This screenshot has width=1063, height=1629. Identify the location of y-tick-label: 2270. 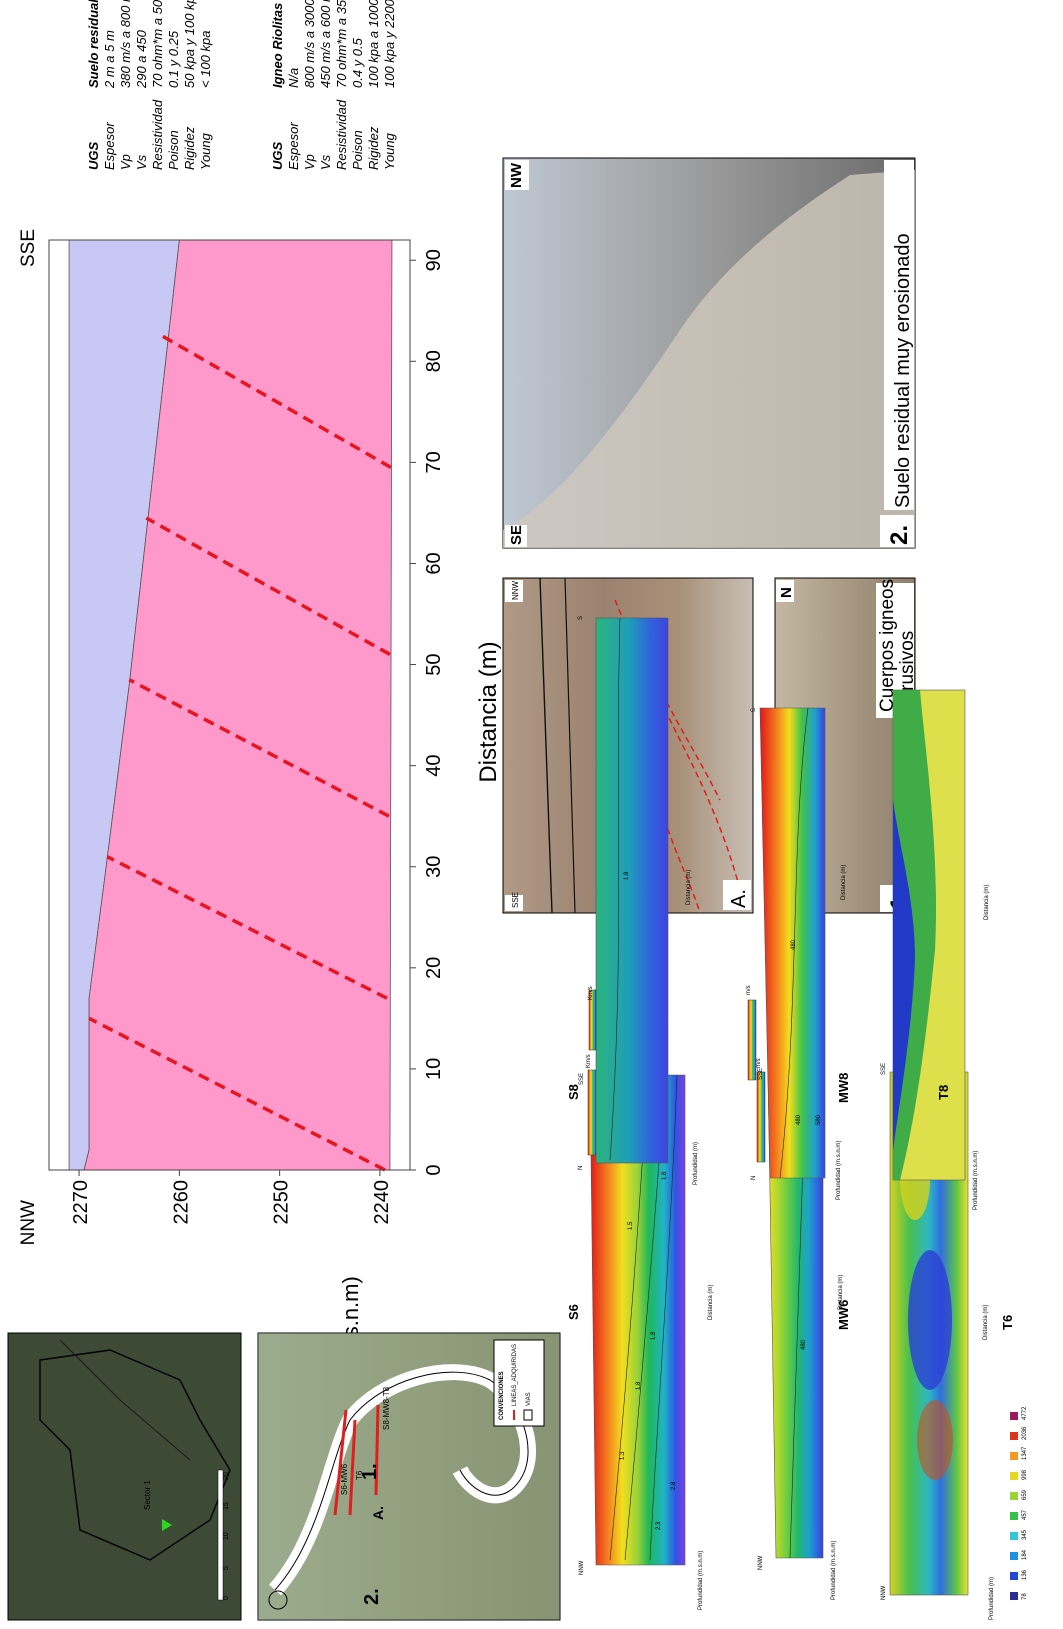
(81, 1202).